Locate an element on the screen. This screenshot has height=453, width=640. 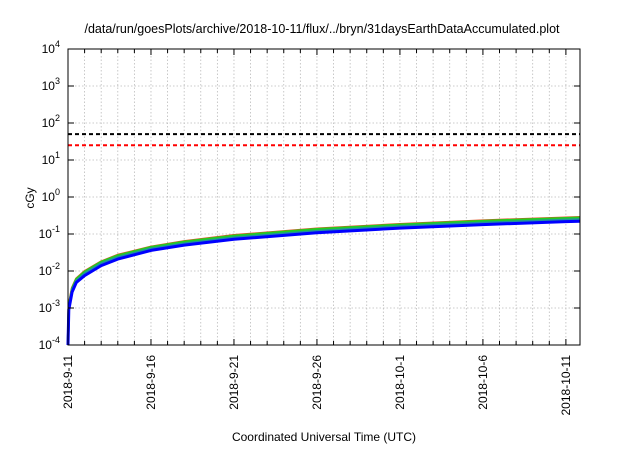
y-tick-label: 10⁻¹ is located at coordinates (49, 232).